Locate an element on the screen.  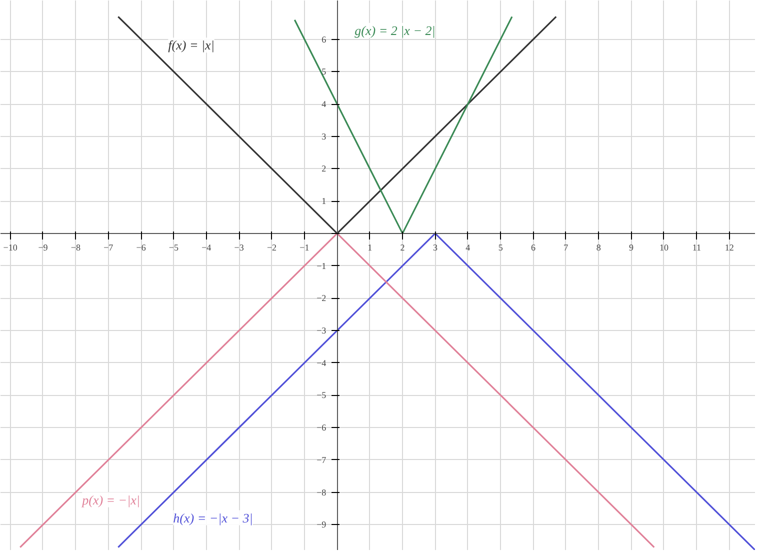
y-tick-label: 3 is located at coordinates (324, 136).